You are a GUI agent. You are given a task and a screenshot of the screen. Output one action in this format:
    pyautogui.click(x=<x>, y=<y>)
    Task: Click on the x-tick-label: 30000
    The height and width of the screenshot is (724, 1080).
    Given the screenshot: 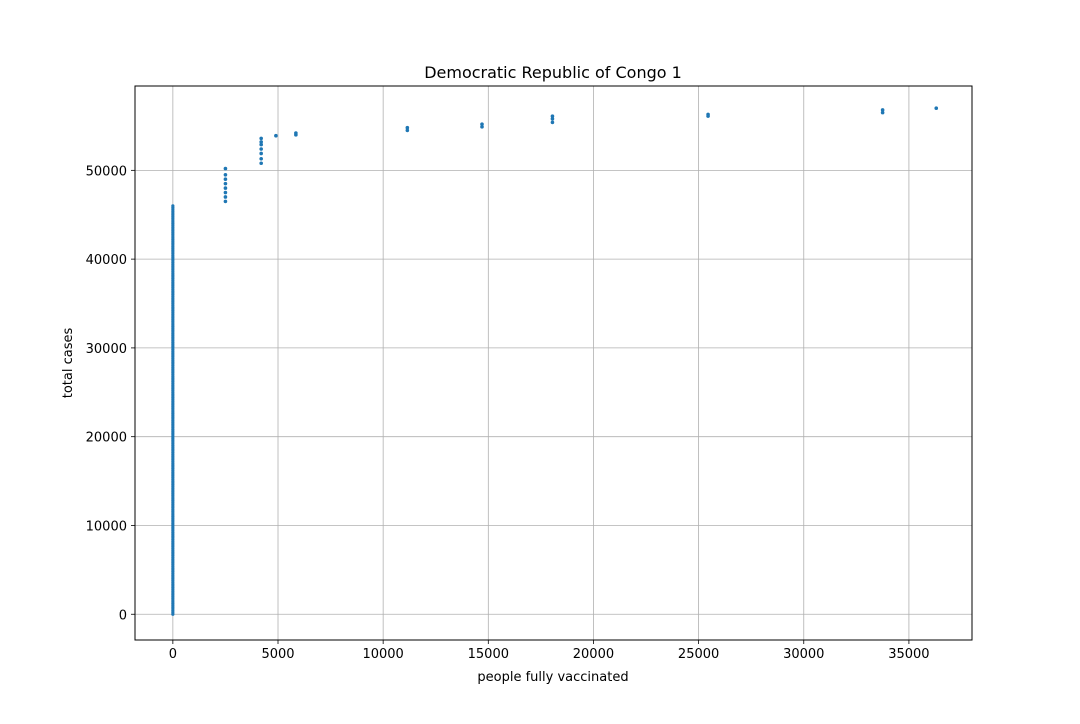 What is the action you would take?
    pyautogui.click(x=803, y=654)
    